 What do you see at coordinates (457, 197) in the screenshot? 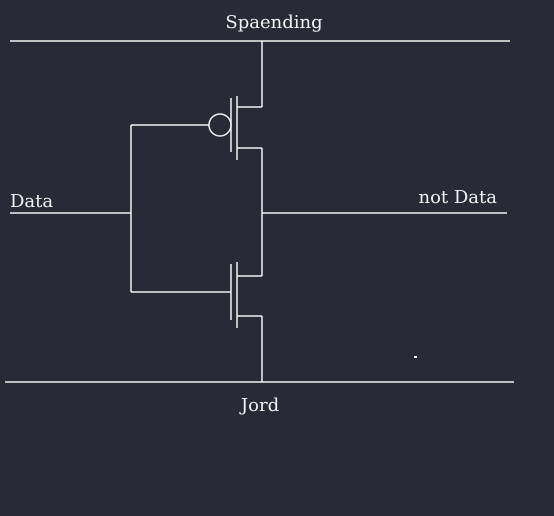
I see `output-label: not Data` at bounding box center [457, 197].